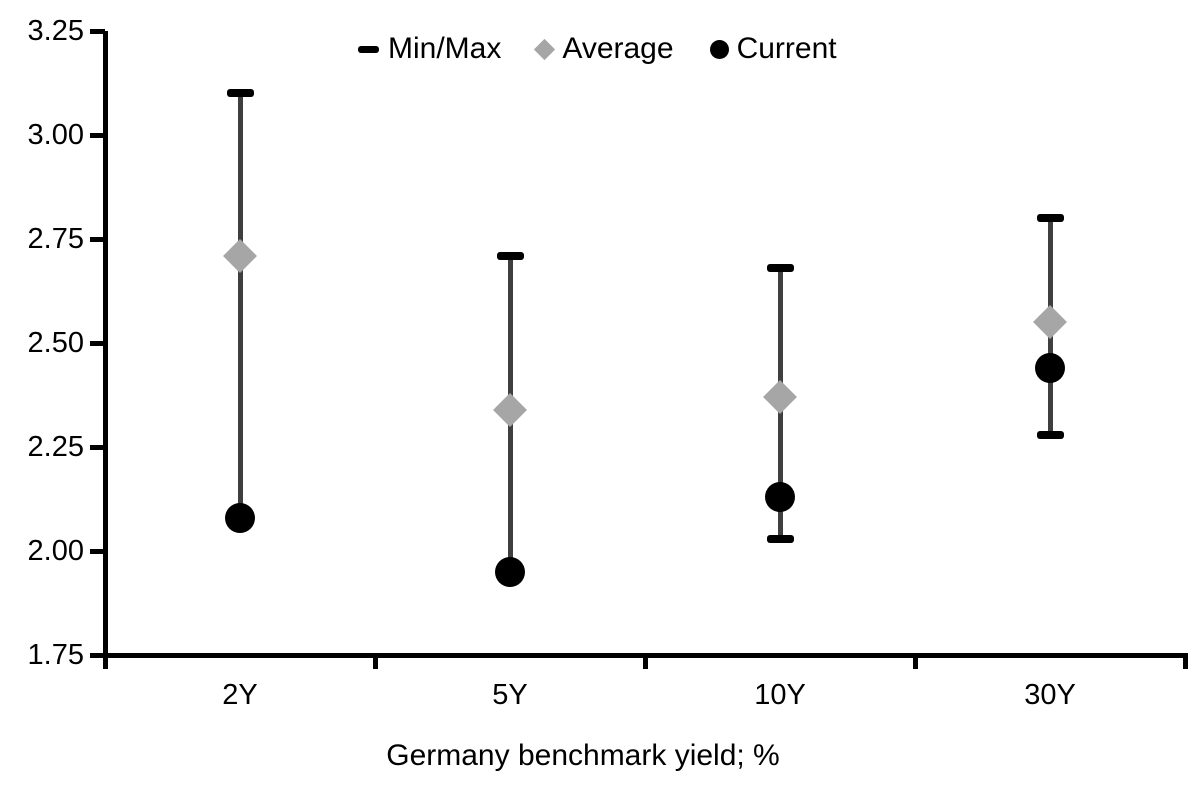  I want to click on y-tick-label: 2.25, so click(55, 447).